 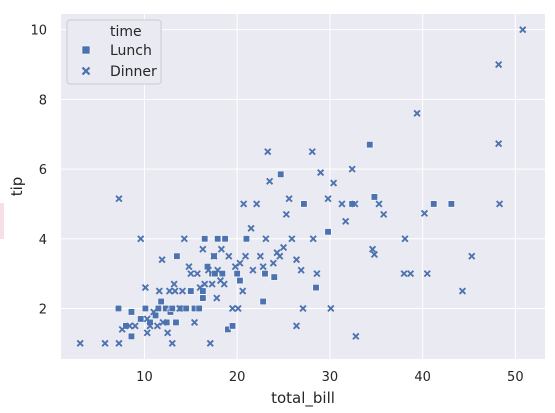 I want to click on legend: time Lunch Dinner, so click(x=114, y=52).